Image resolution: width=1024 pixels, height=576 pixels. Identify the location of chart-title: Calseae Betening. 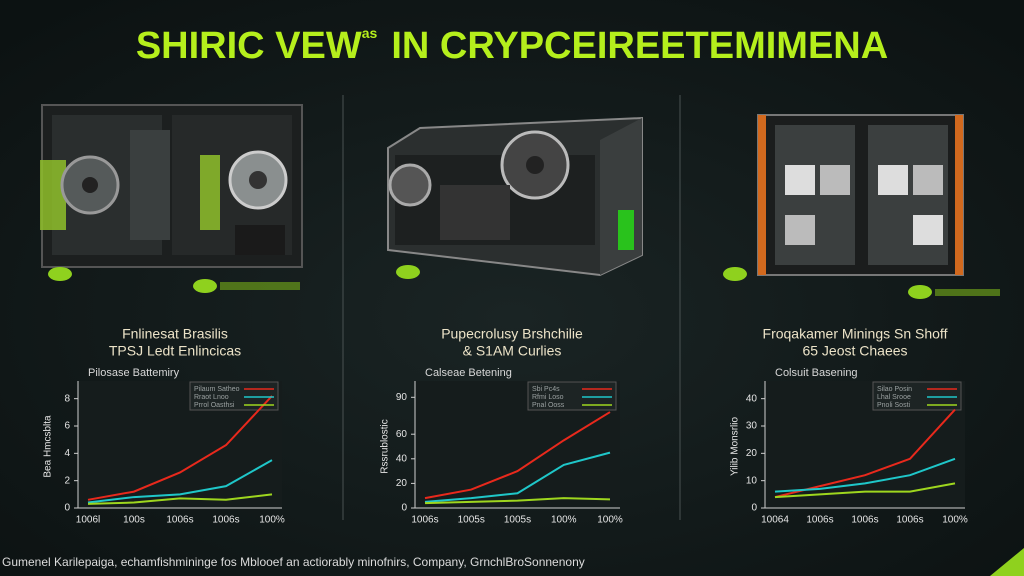
(468, 373).